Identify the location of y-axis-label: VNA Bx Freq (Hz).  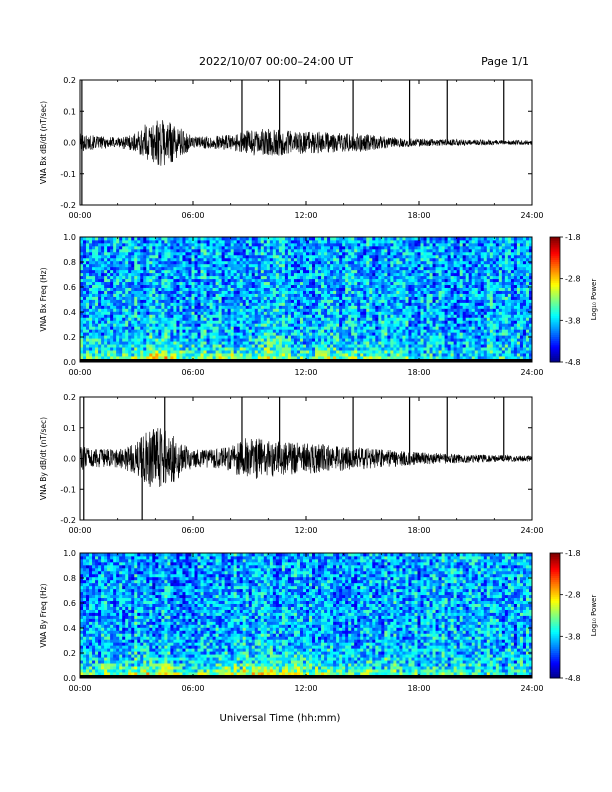
(43, 299).